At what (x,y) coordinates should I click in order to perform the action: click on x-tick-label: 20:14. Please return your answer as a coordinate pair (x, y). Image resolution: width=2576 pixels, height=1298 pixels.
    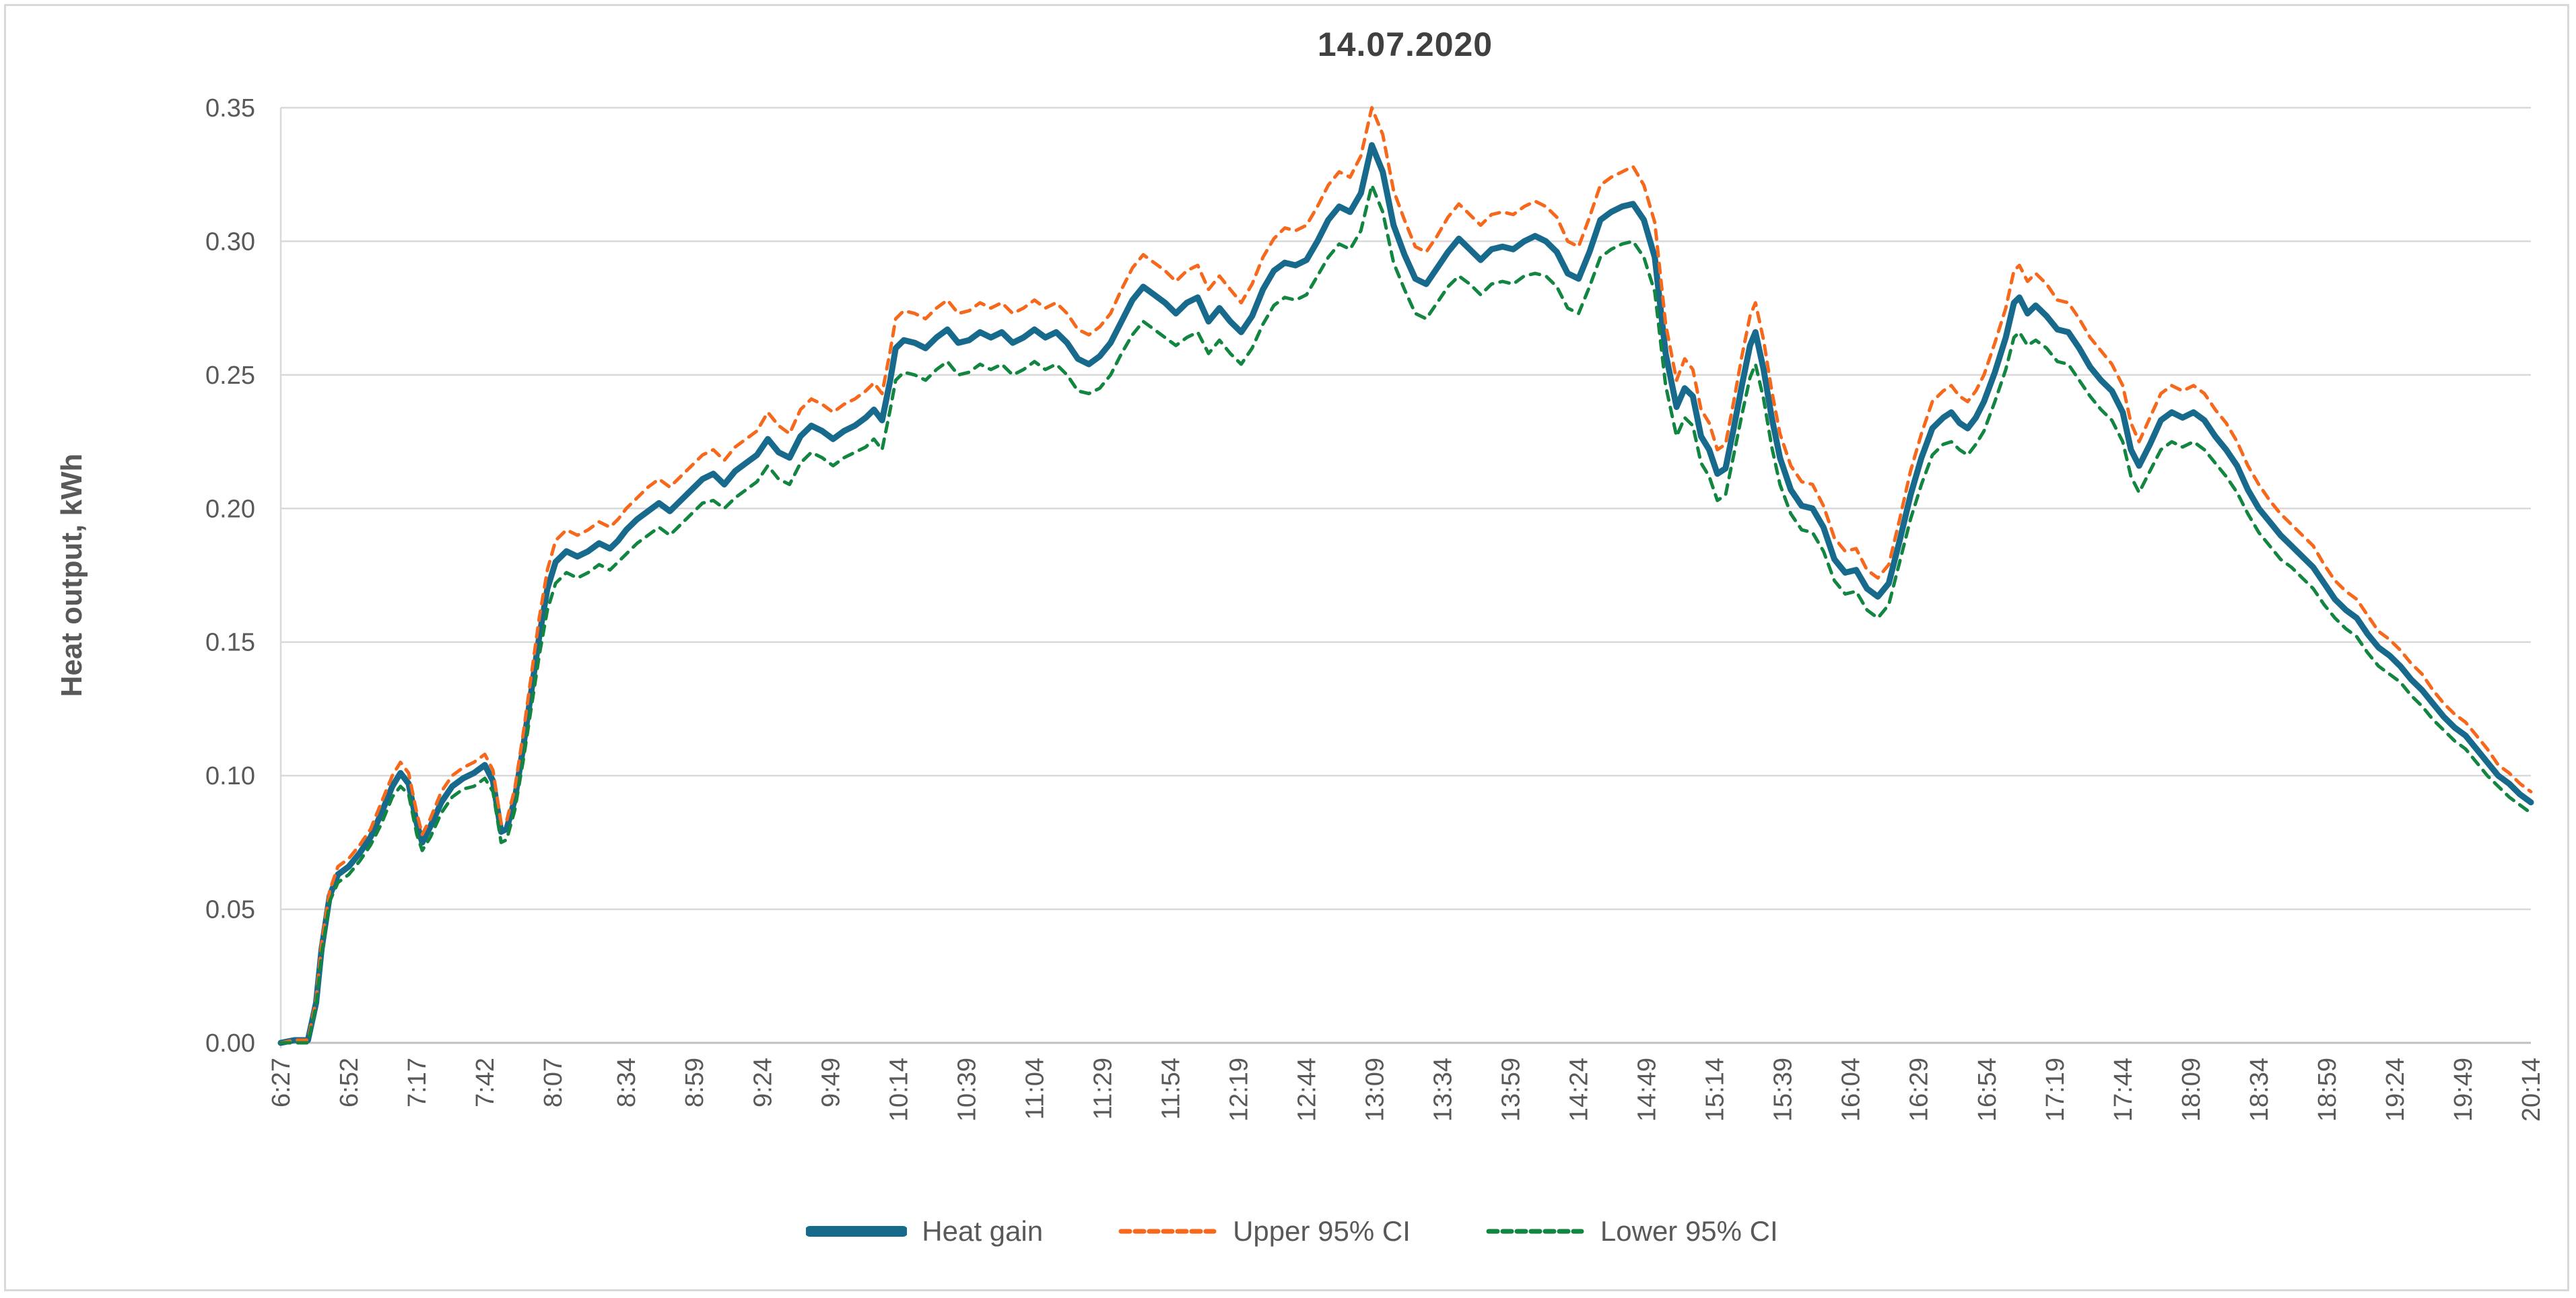
    Looking at the image, I should click on (2531, 1090).